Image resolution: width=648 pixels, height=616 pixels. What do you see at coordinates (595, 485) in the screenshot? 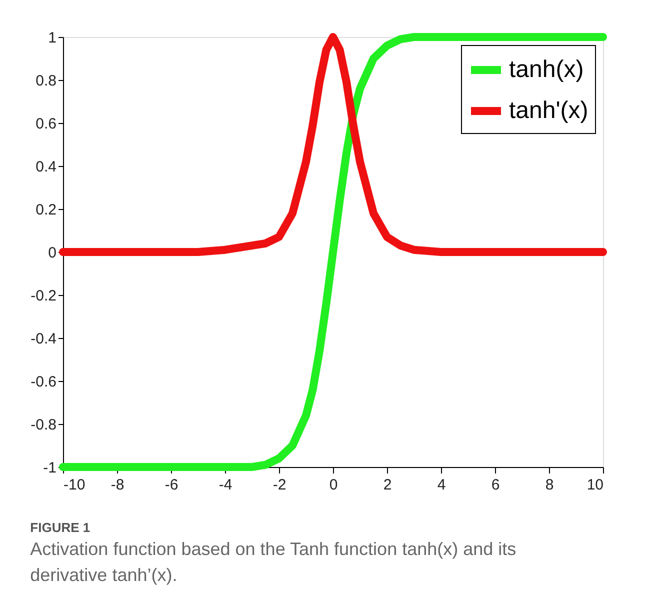
I see `x-tick-label: 10` at bounding box center [595, 485].